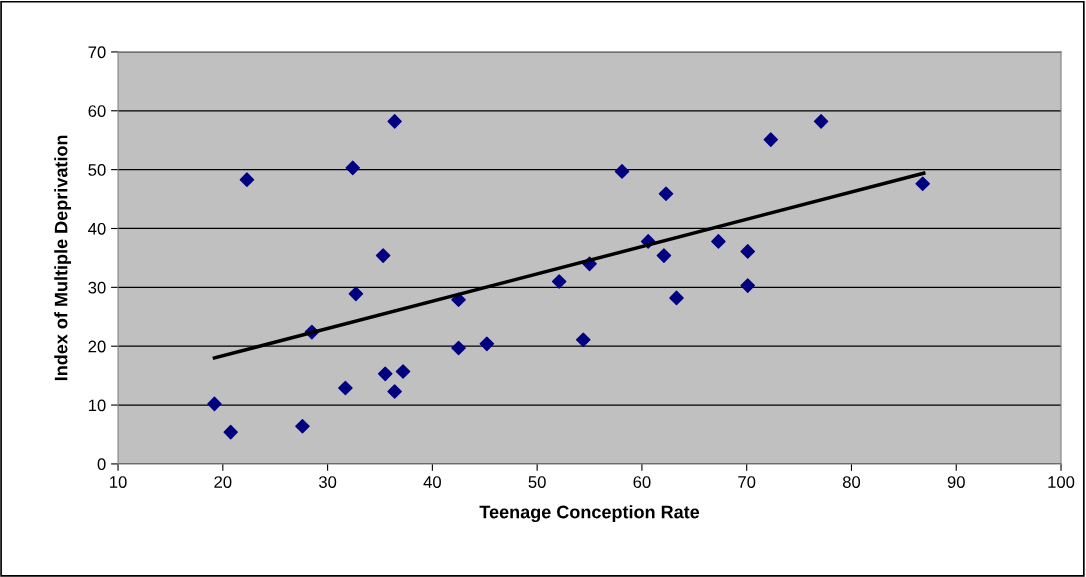 The width and height of the screenshot is (1086, 577). What do you see at coordinates (589, 514) in the screenshot?
I see `x-axis-title: Teenage Conception Rate` at bounding box center [589, 514].